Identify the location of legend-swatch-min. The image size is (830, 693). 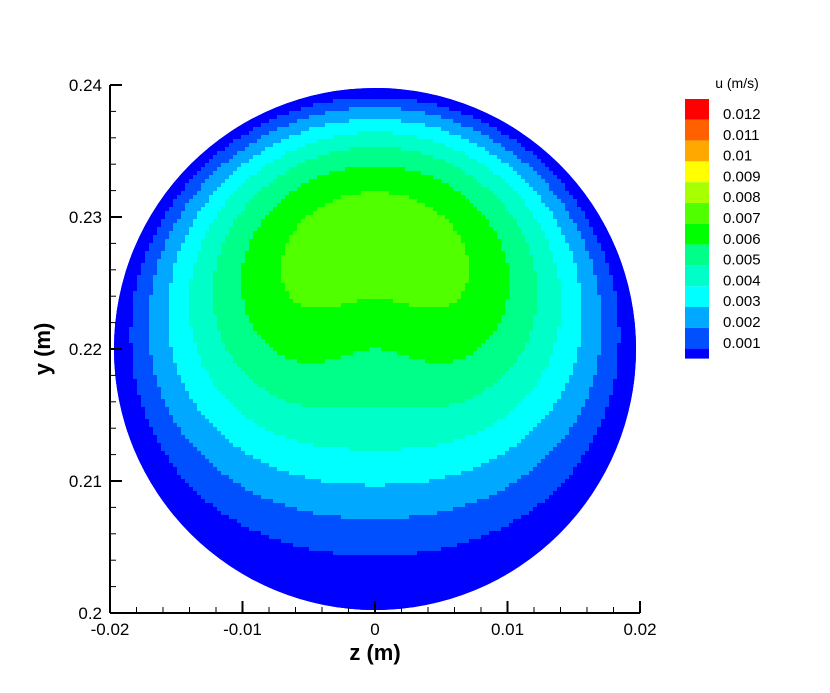
(697, 353).